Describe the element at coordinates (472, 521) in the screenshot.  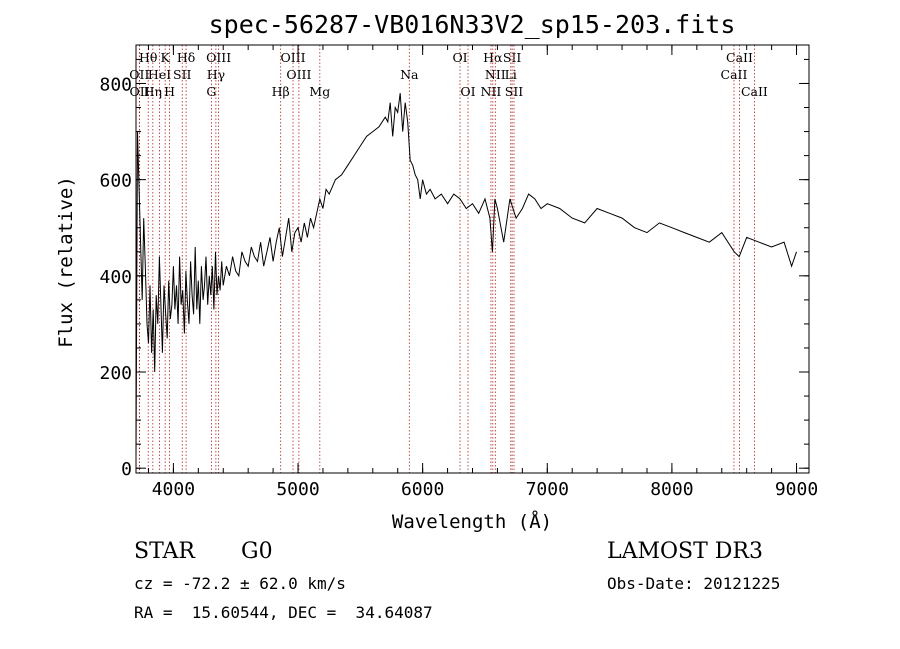
I see `x-axis-label: Wavelength (Å)` at that location.